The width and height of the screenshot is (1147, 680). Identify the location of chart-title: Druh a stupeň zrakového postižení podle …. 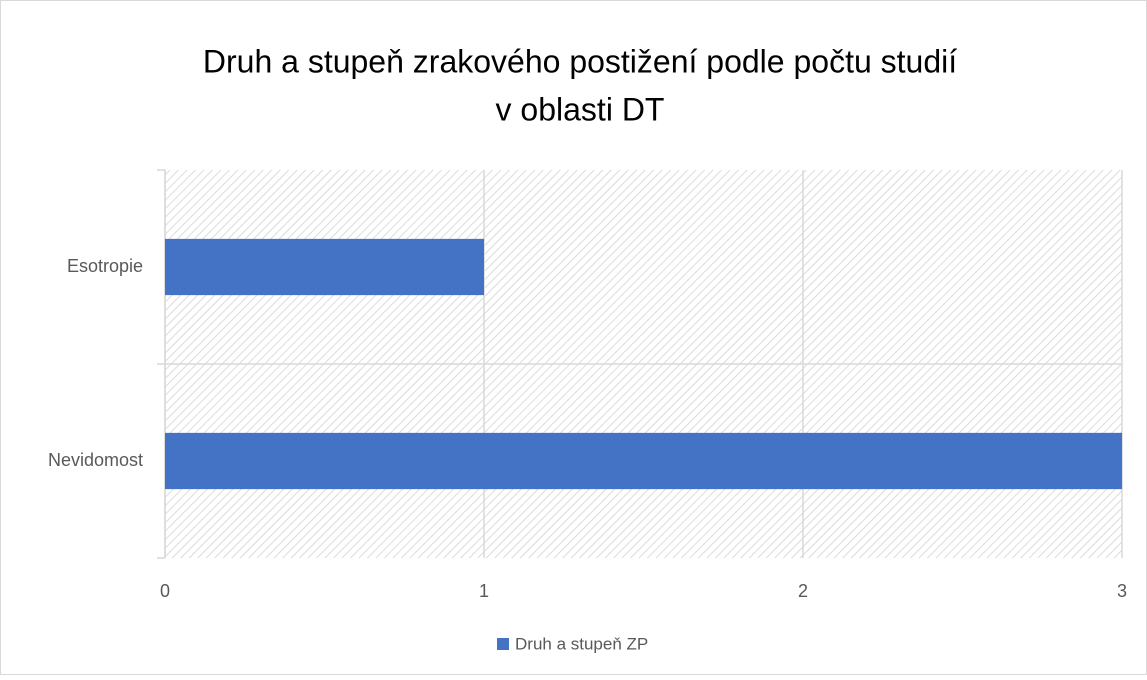
(580, 61).